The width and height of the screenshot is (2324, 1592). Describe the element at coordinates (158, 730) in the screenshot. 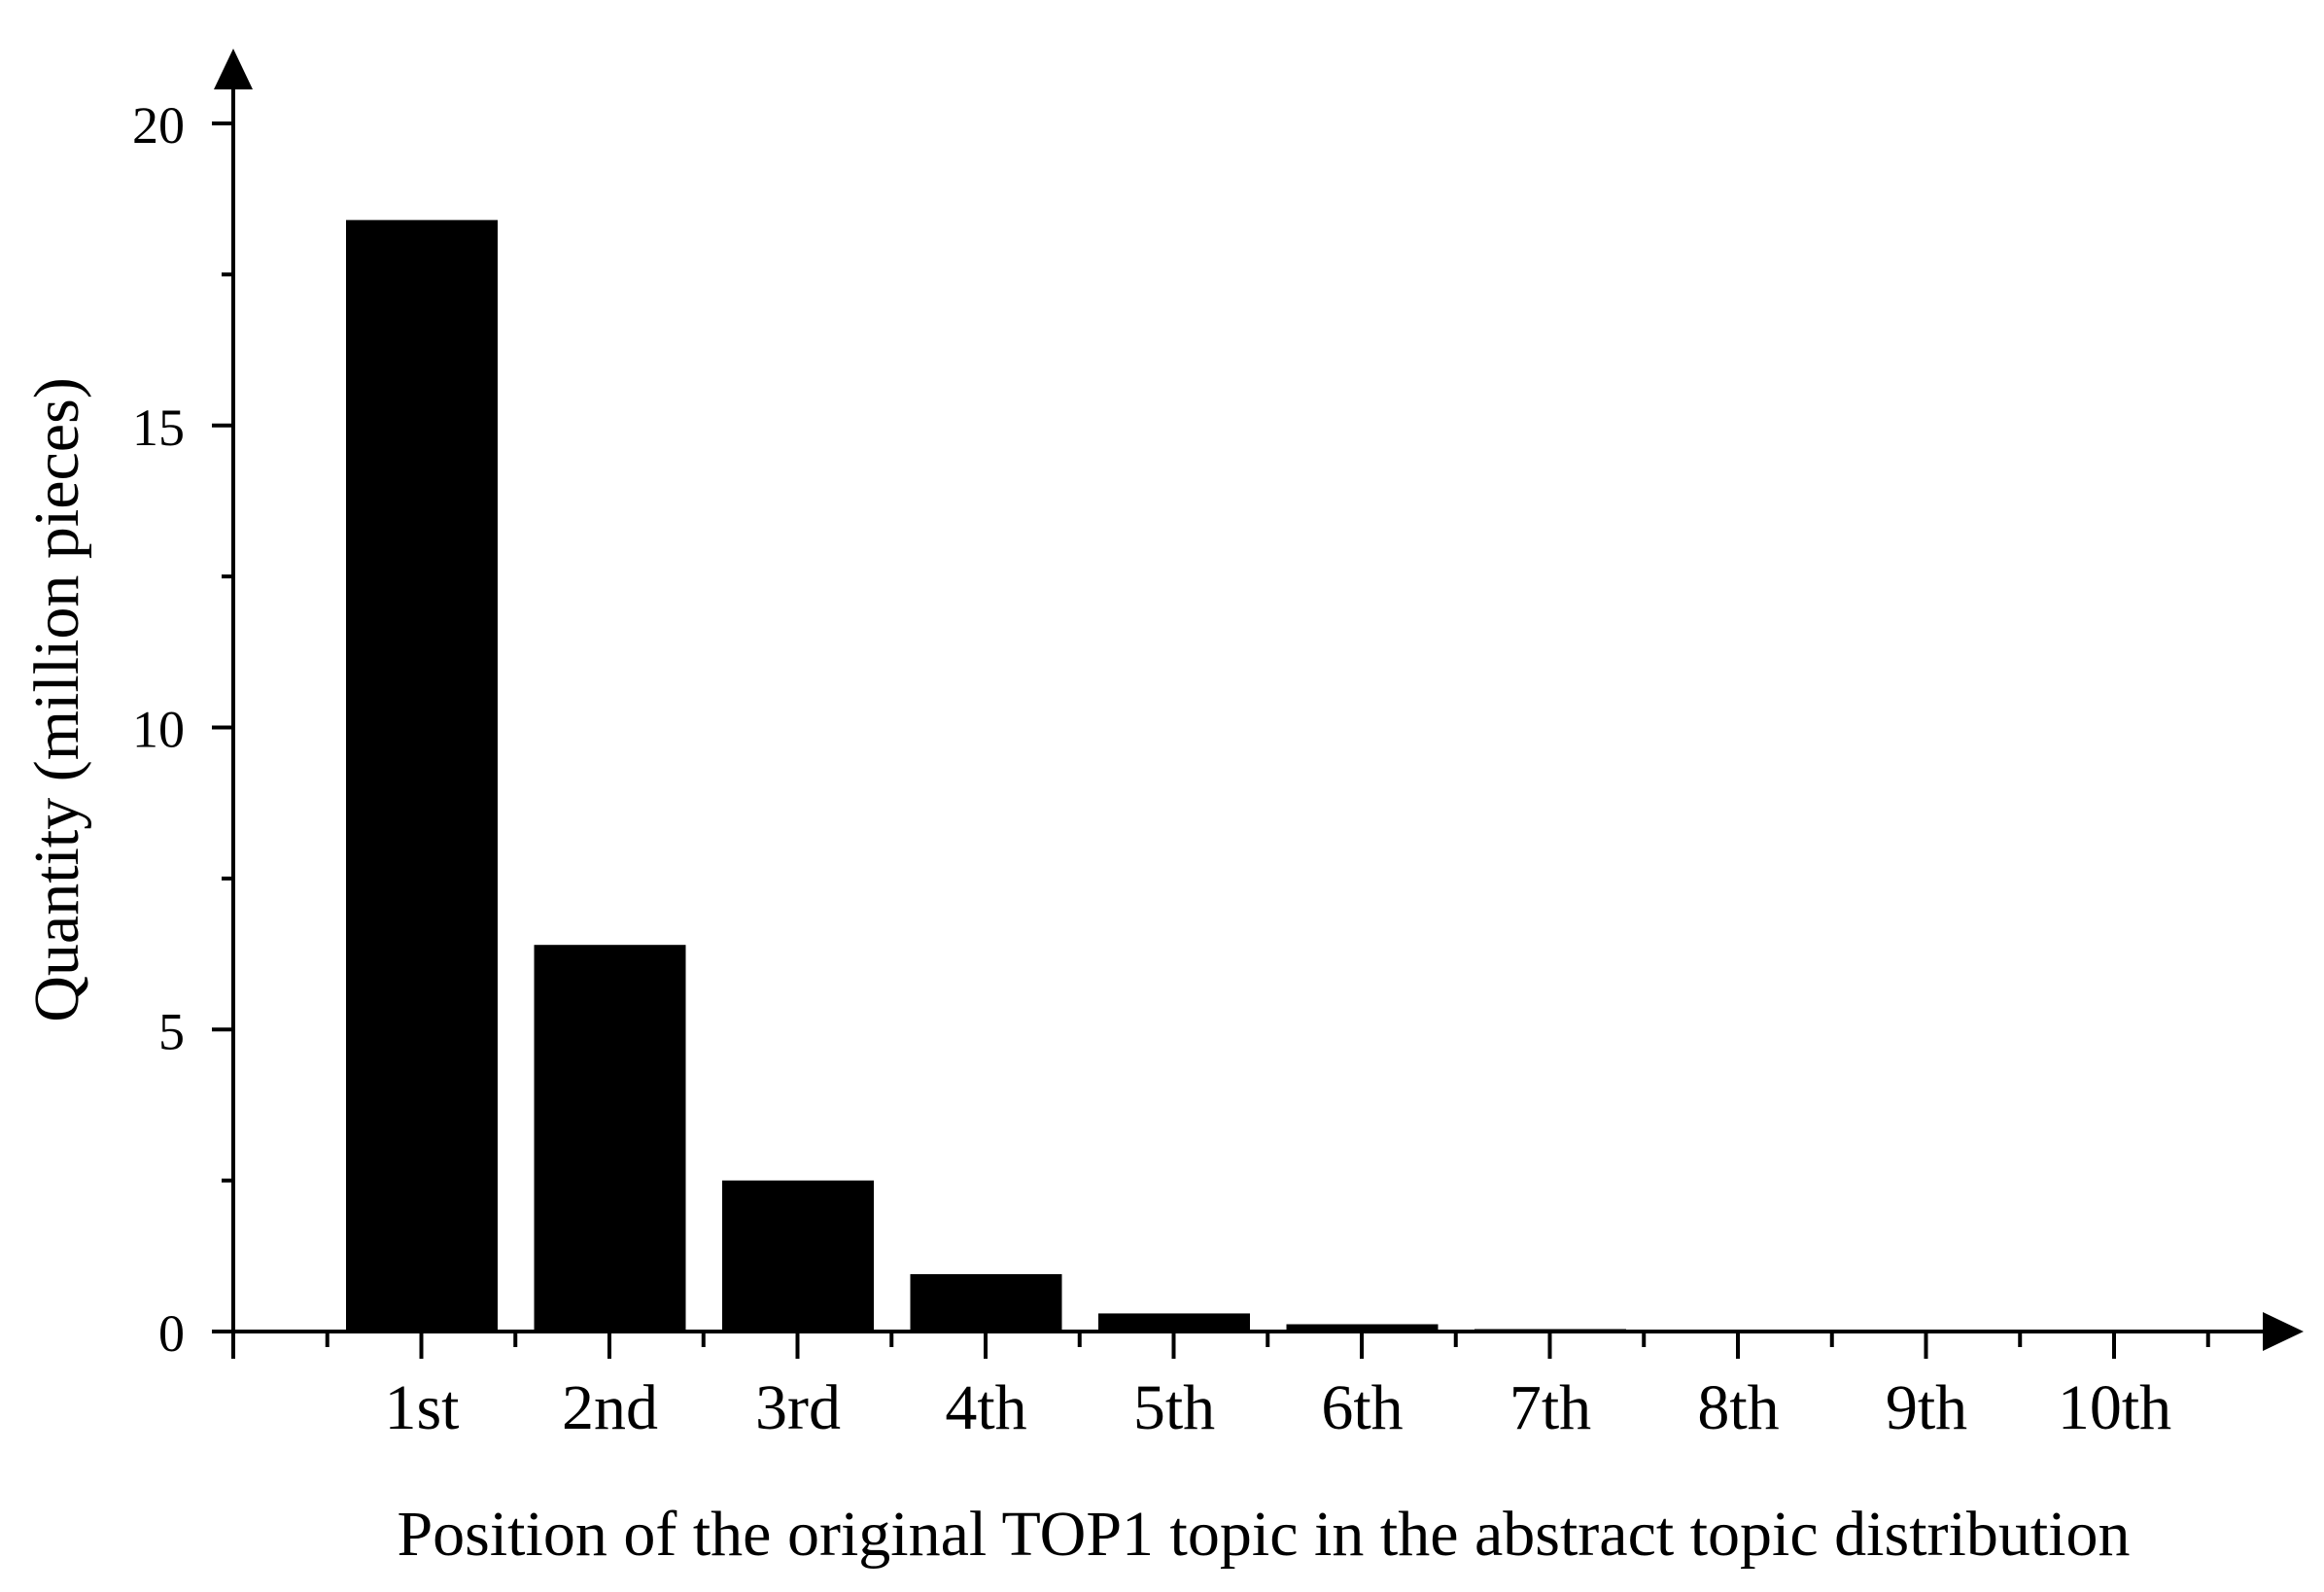

I see `y-tick-label: 10` at that location.